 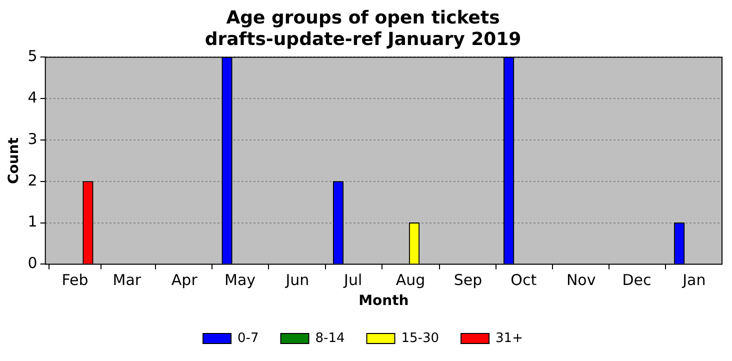 I want to click on y-tick-label: 2, so click(x=33, y=180).